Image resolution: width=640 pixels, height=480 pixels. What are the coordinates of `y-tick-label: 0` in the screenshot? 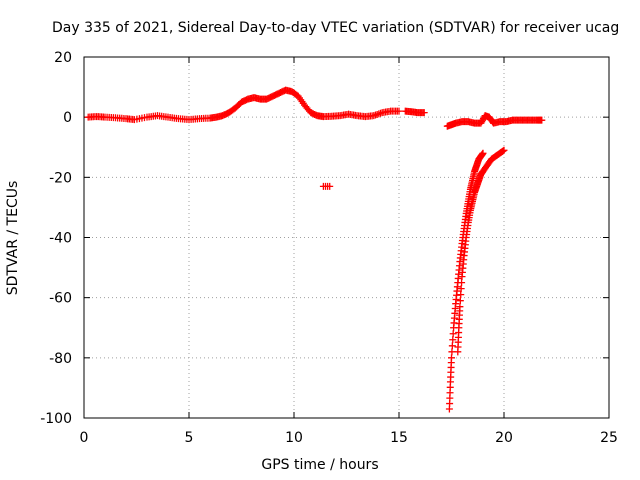 It's located at (67, 118).